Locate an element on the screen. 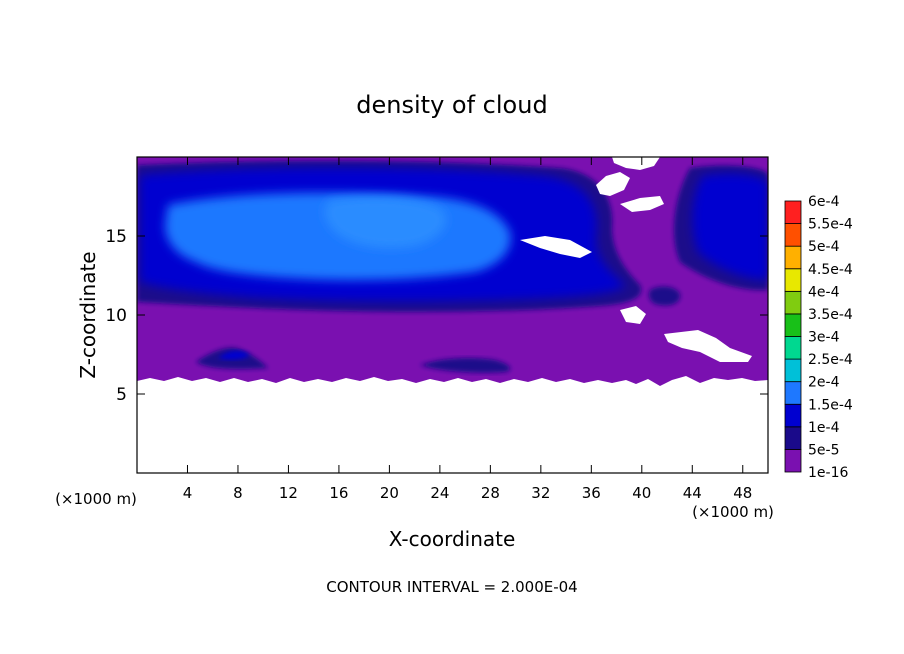  x-tick-label: 16 is located at coordinates (338, 493).